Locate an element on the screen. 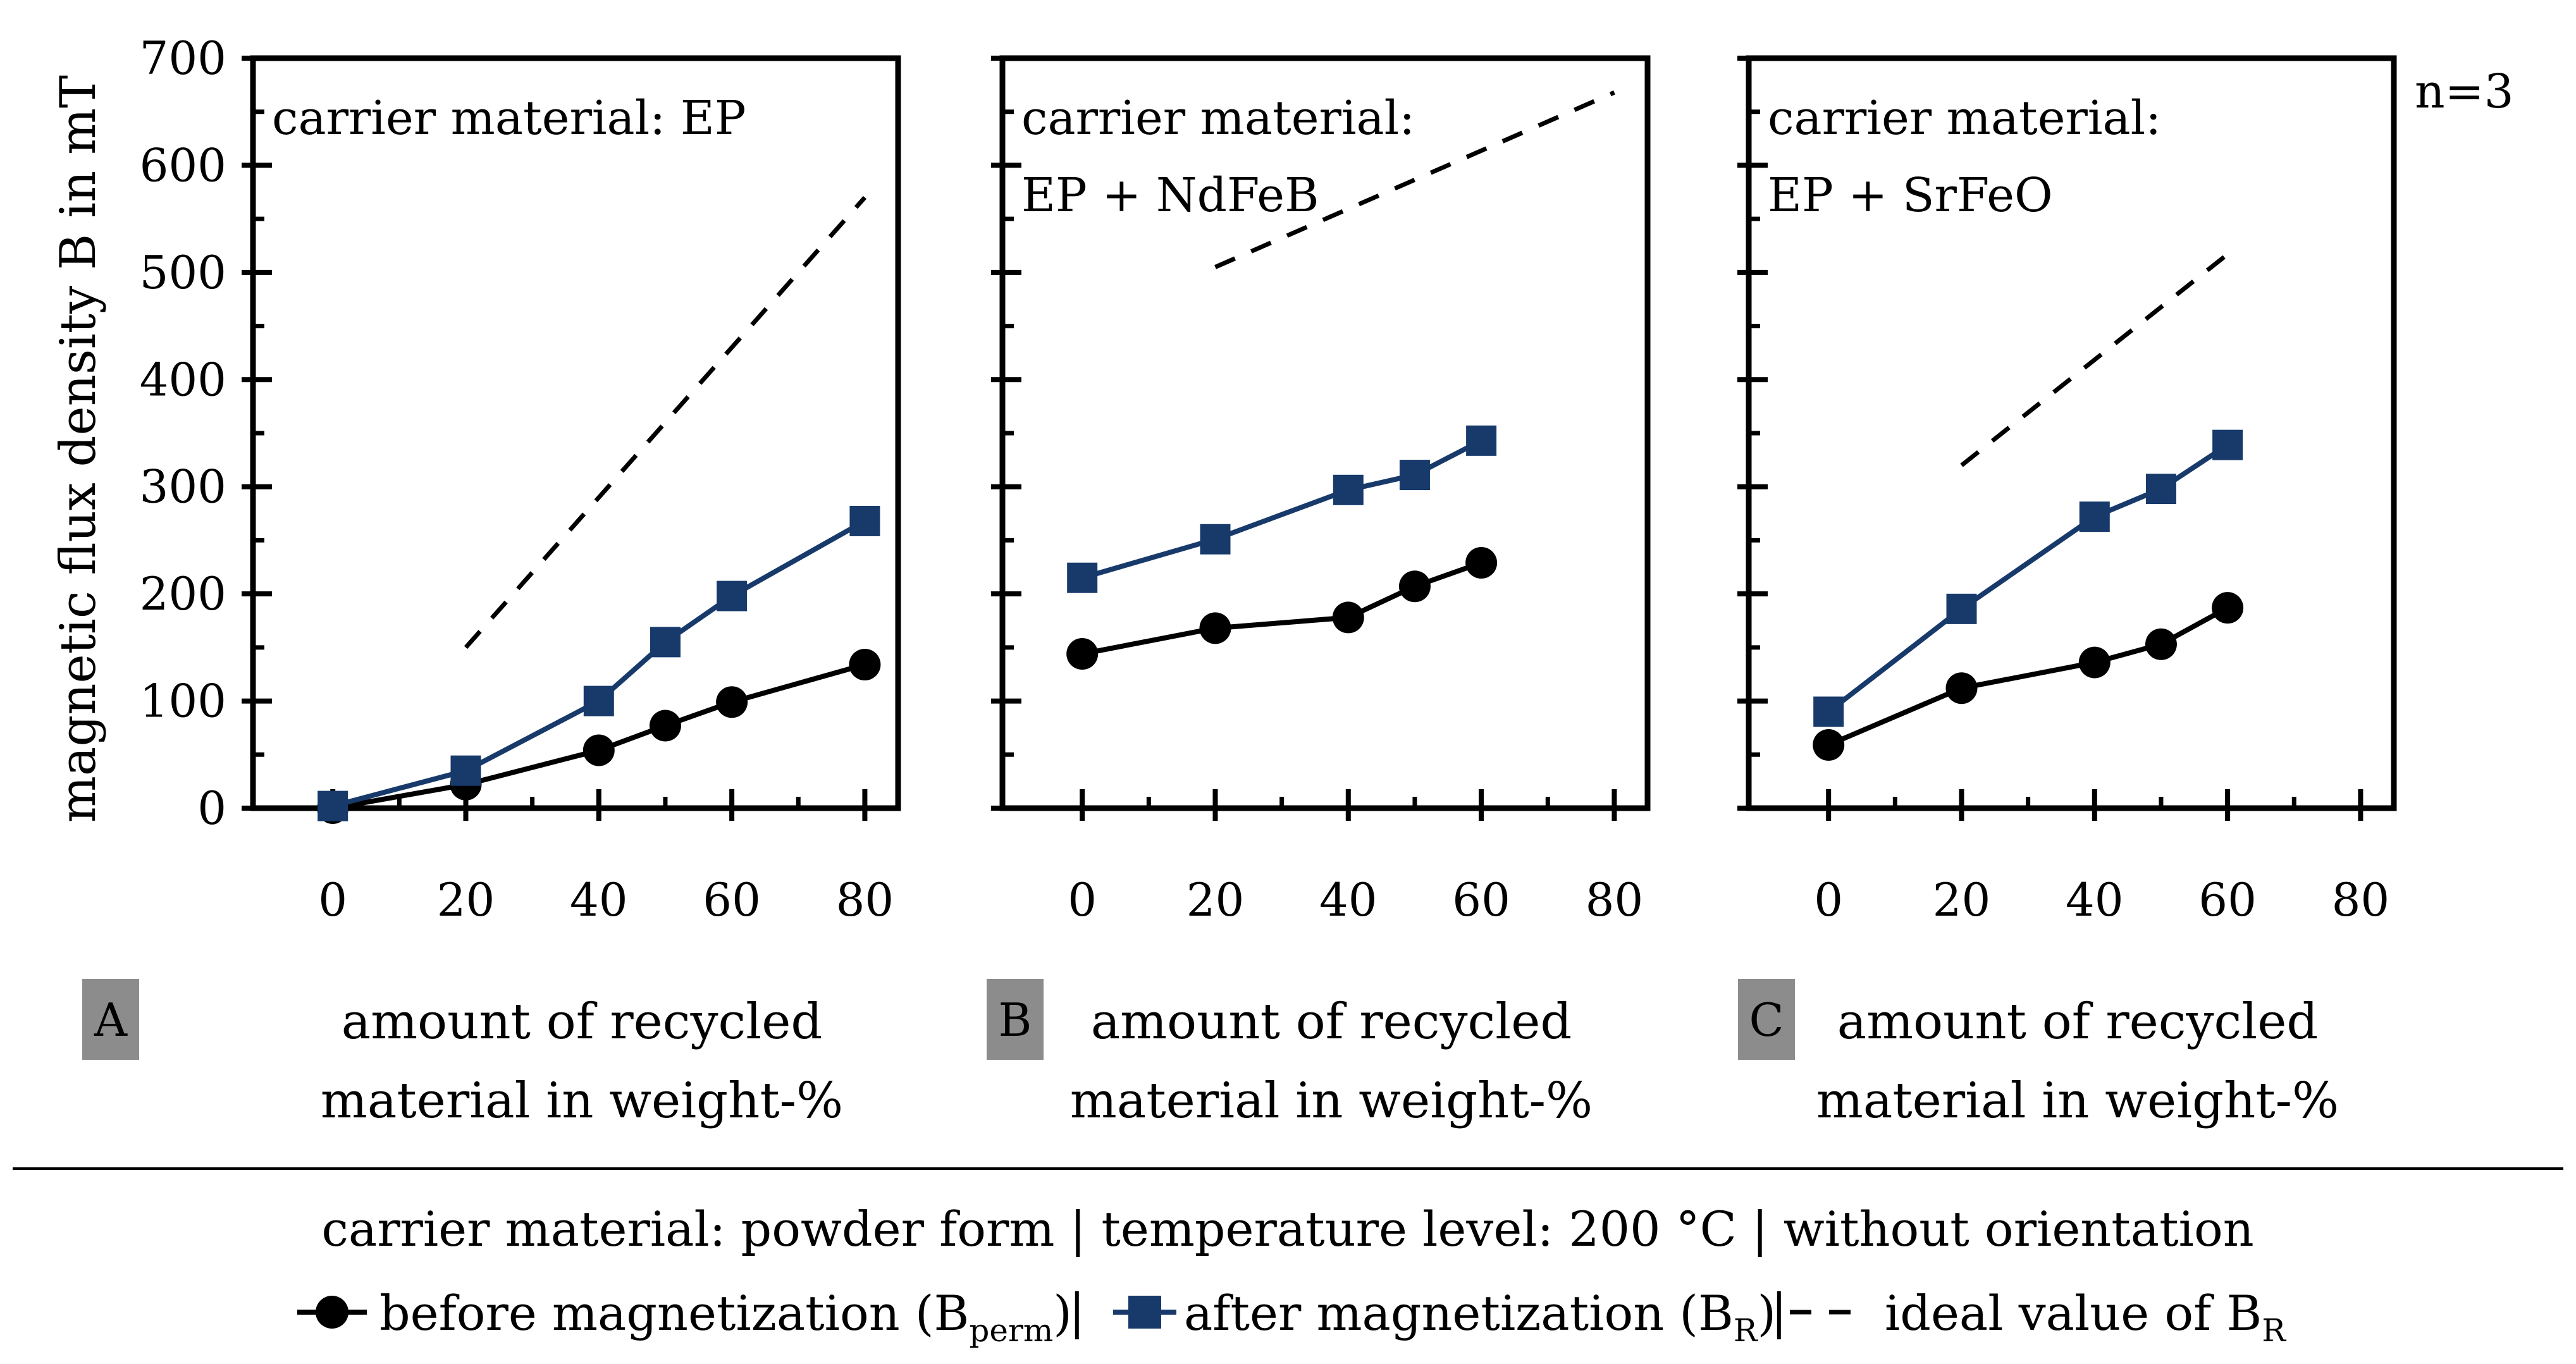 The image size is (2576, 1364). series-line-before-c is located at coordinates (2028, 676).